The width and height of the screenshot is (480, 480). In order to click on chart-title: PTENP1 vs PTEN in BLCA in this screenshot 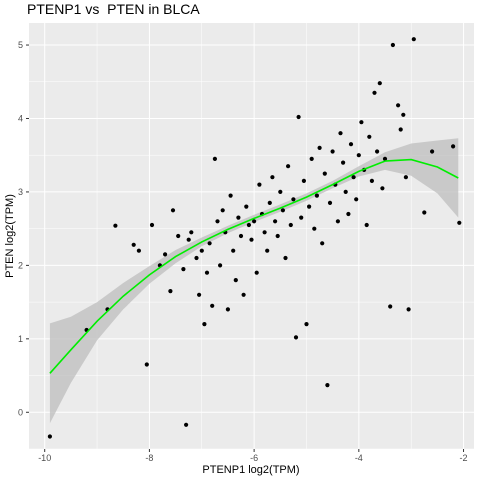, I will do `click(113, 9)`.